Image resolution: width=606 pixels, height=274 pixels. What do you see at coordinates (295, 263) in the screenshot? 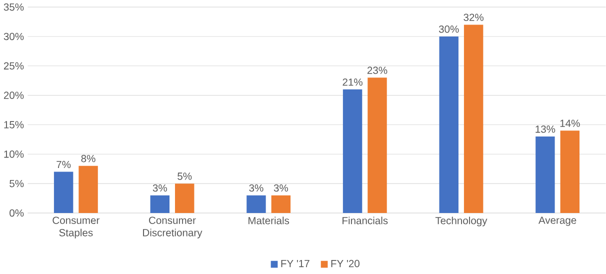
I see `legend-label: FY '17` at bounding box center [295, 263].